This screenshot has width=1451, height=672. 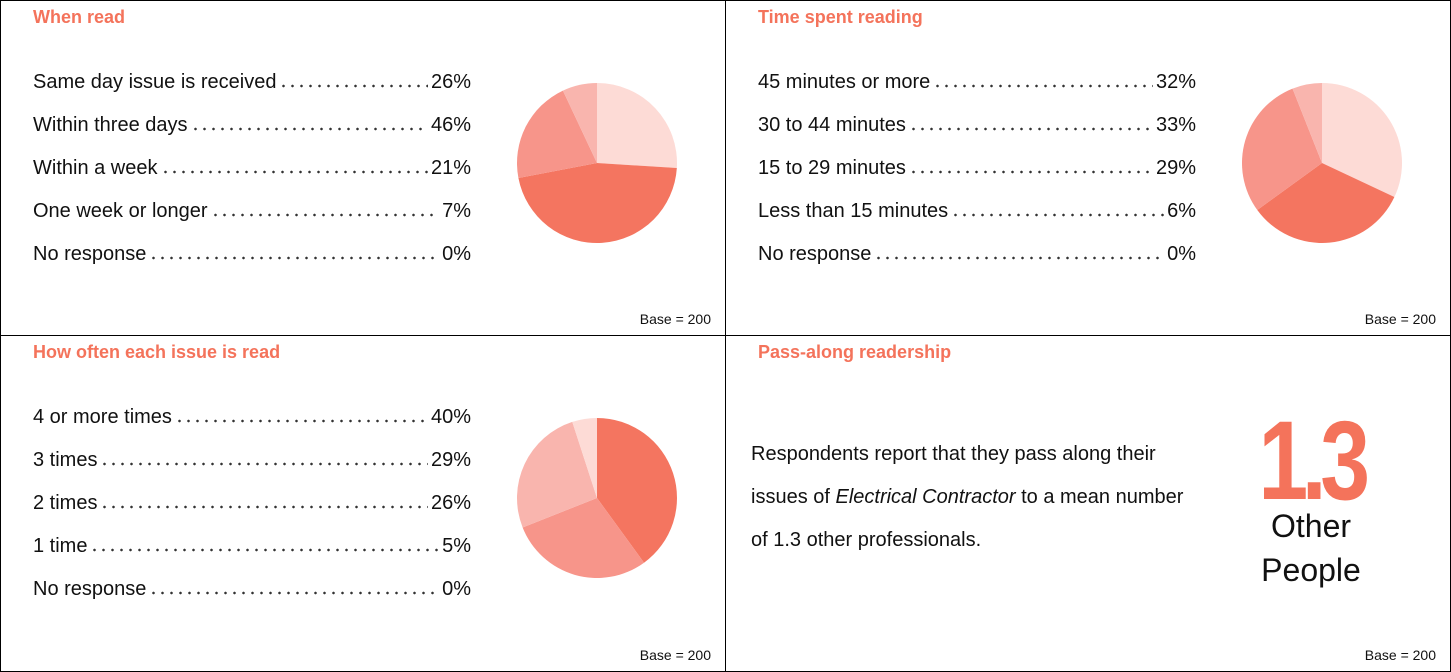 What do you see at coordinates (65, 503) in the screenshot?
I see `row-label: 2 times` at bounding box center [65, 503].